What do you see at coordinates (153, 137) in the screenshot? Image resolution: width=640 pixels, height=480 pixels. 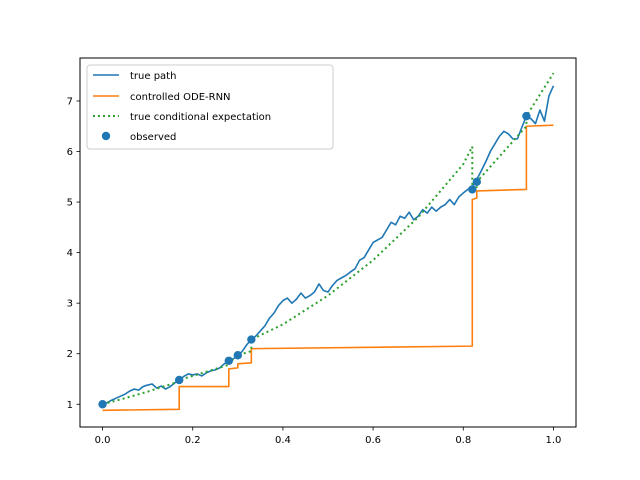 I see `legend-observed-label: observed` at bounding box center [153, 137].